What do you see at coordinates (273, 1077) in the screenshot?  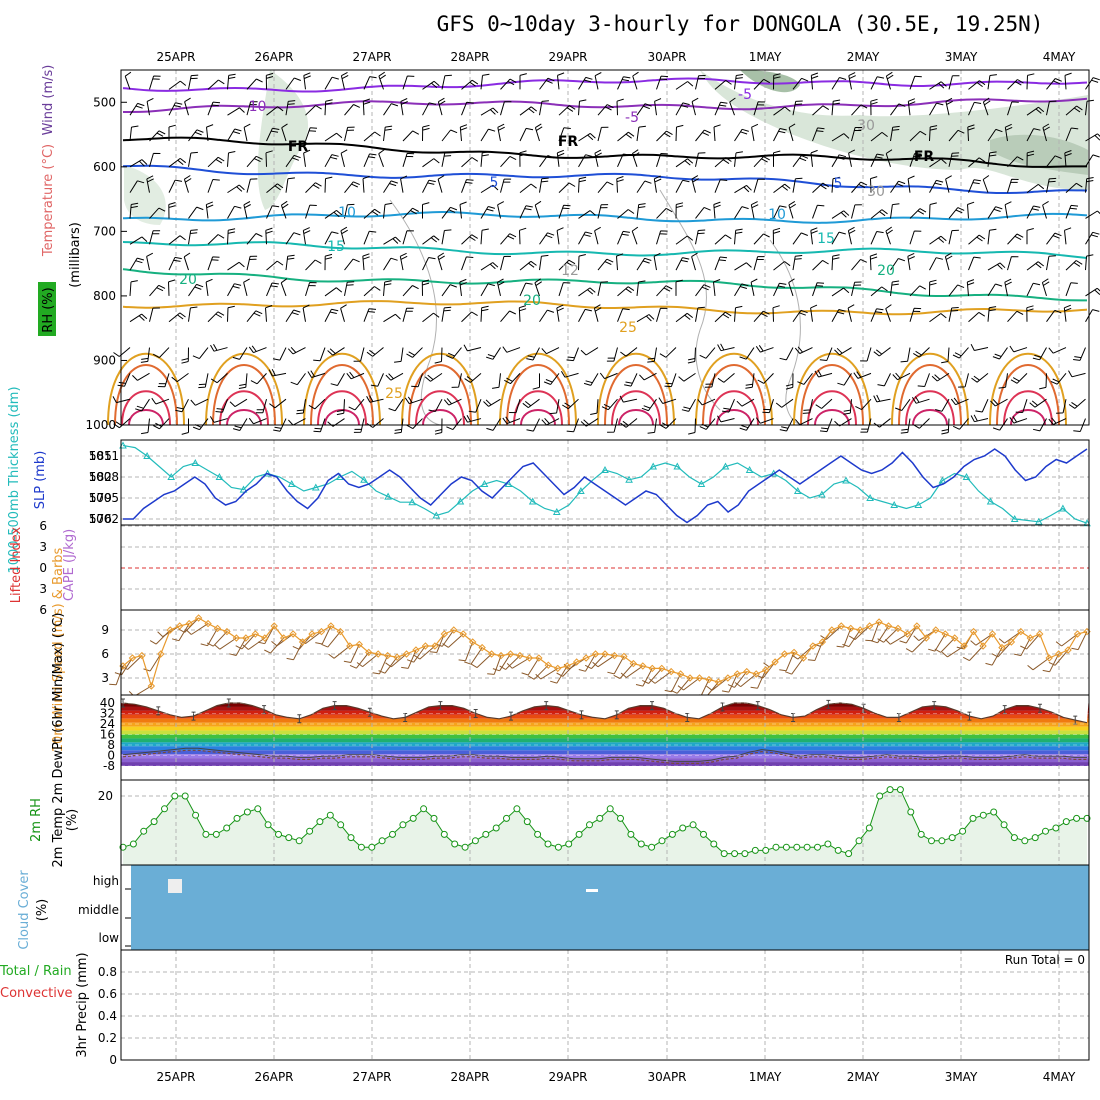 I see `bottom-date-label-1: 26APR` at bounding box center [273, 1077].